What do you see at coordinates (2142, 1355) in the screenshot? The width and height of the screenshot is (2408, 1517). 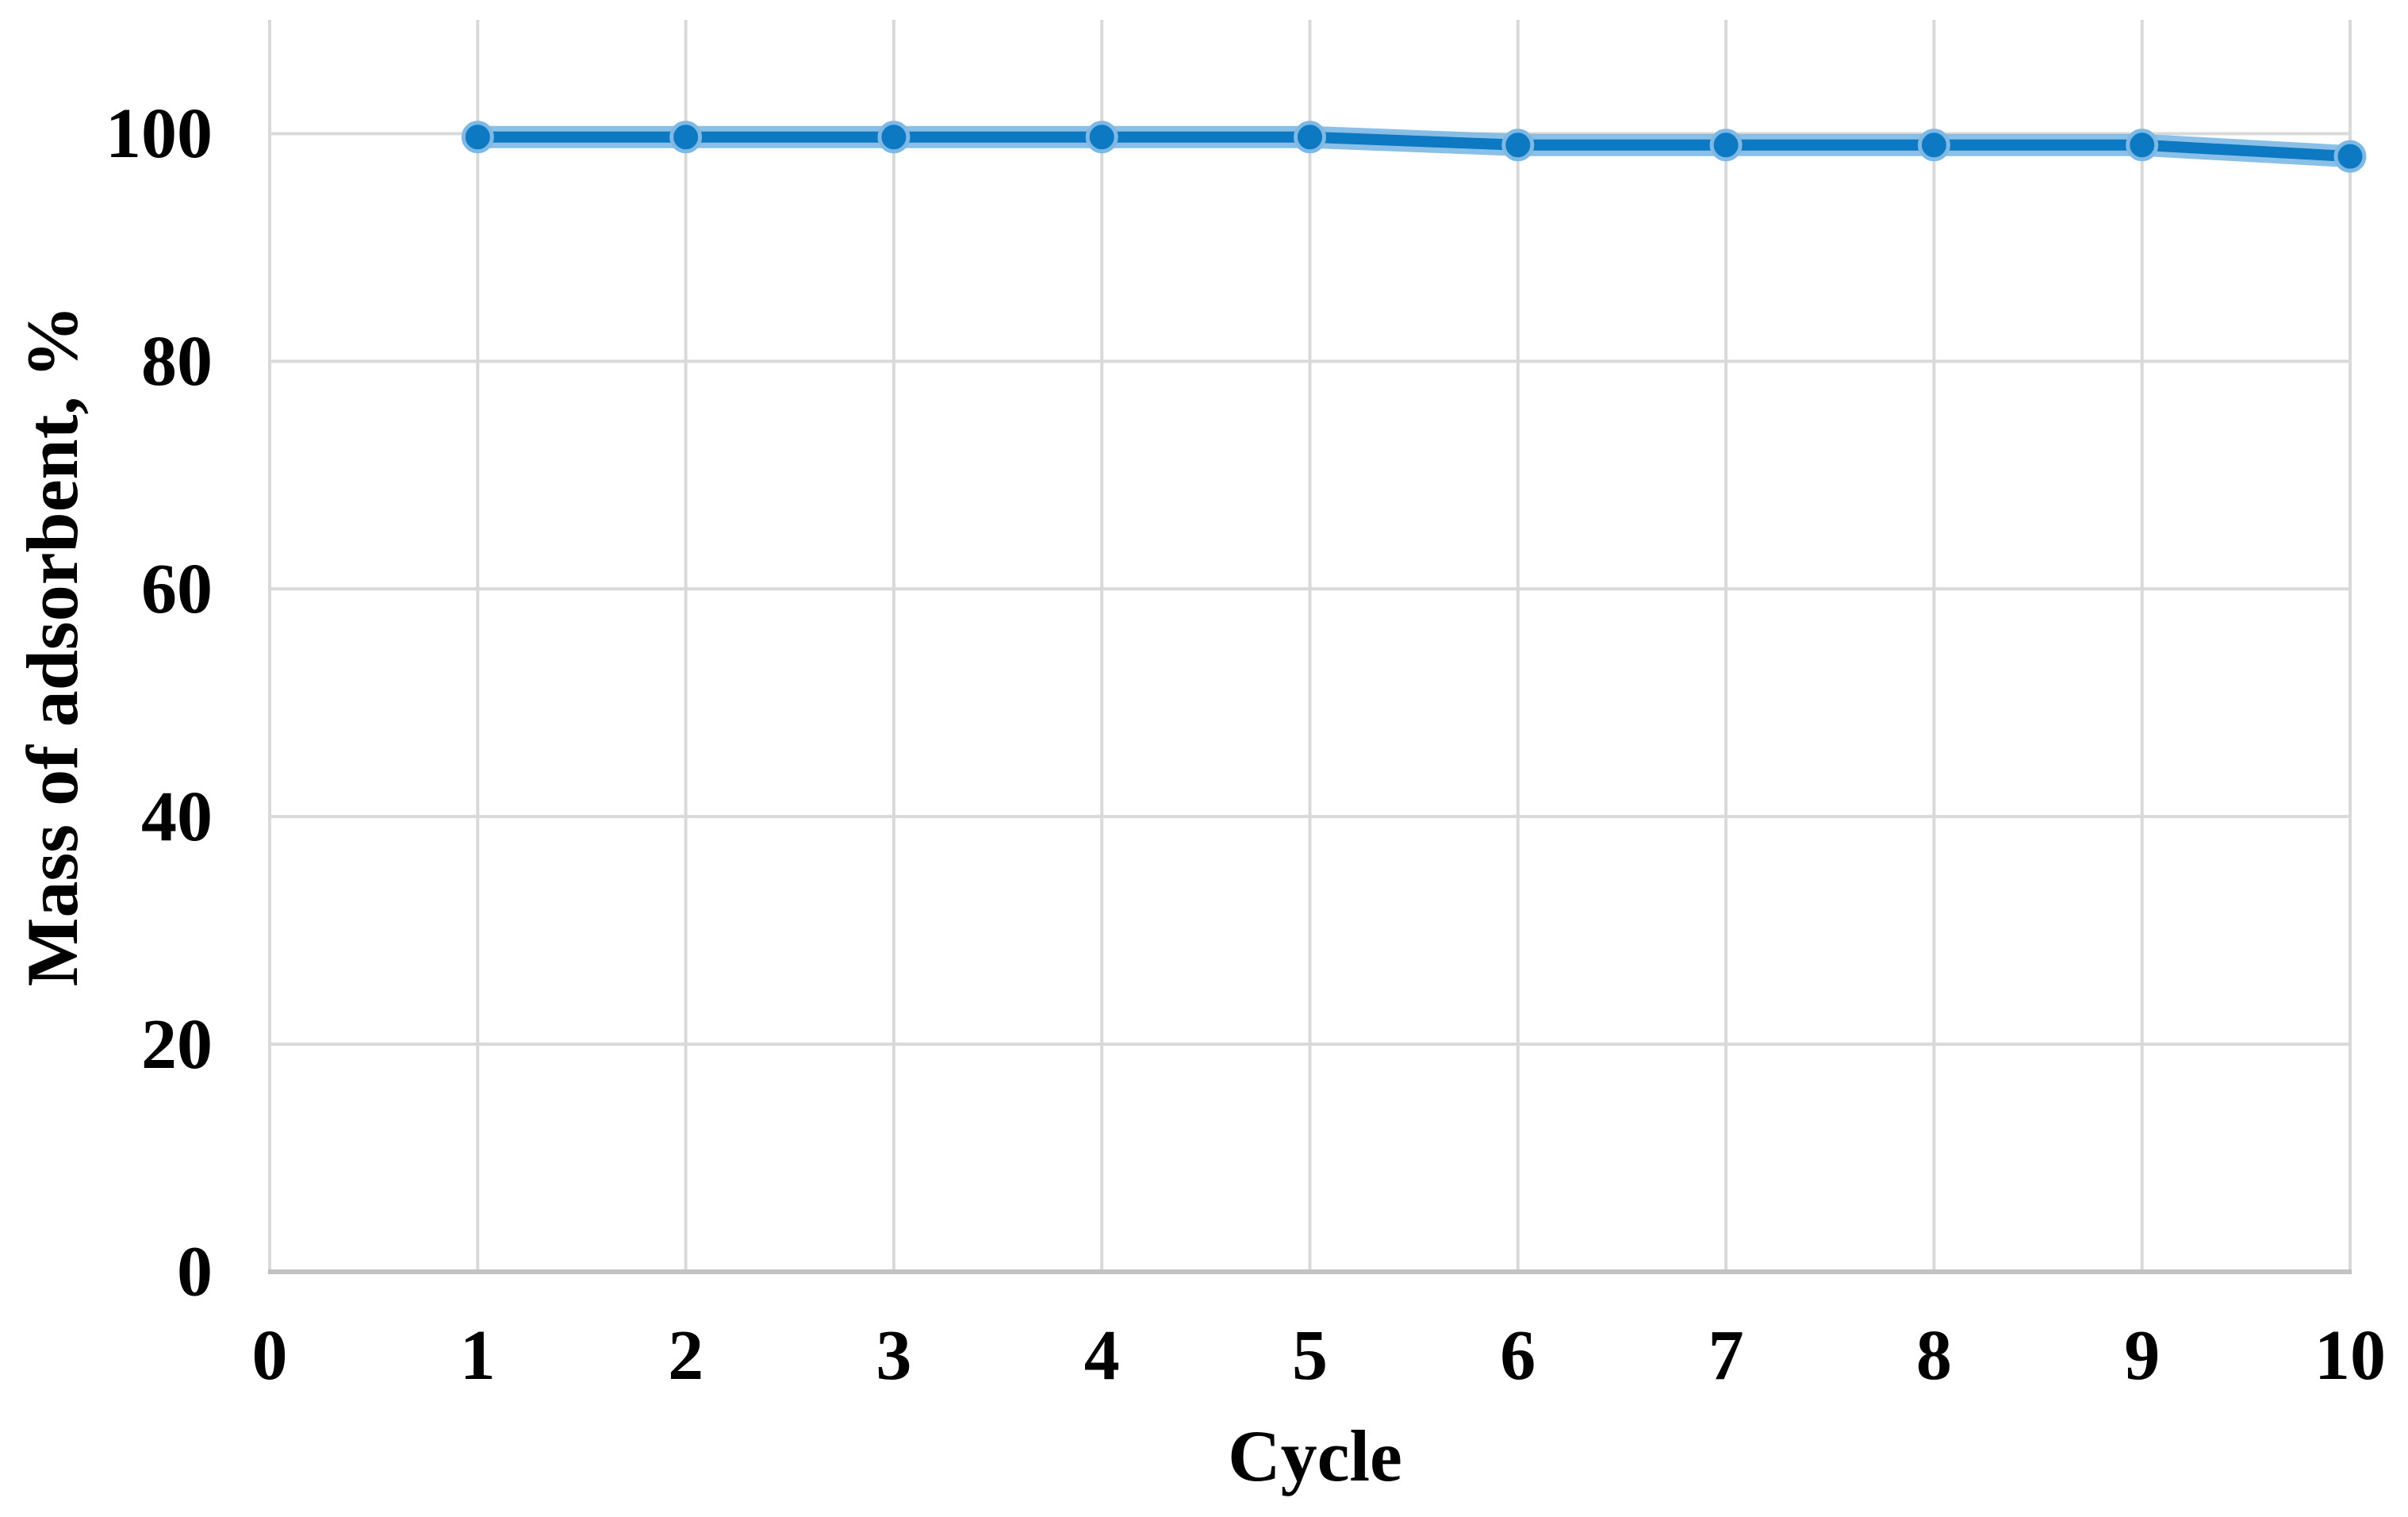 I see `x-tick-label: 9` at bounding box center [2142, 1355].